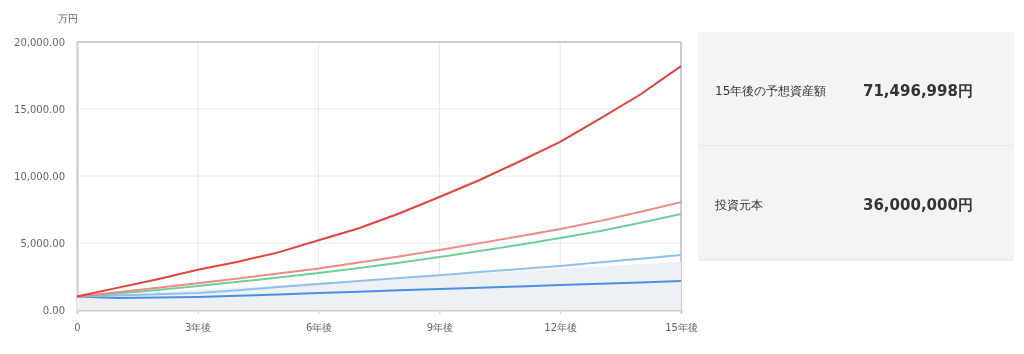  Describe the element at coordinates (771, 91) in the screenshot. I see `text: 15年後の予想資産額` at that location.